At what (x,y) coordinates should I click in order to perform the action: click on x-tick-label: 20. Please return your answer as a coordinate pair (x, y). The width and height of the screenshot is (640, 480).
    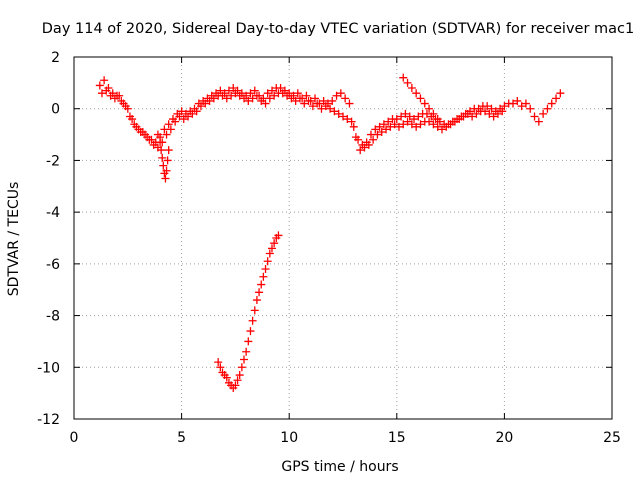
    Looking at the image, I should click on (504, 438).